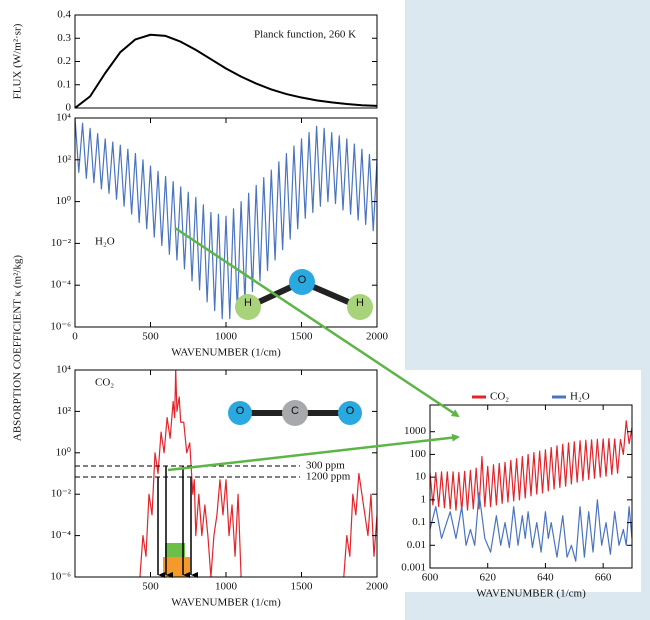 The image size is (650, 620). I want to click on y-tick-label: 0.001, so click(413, 568).